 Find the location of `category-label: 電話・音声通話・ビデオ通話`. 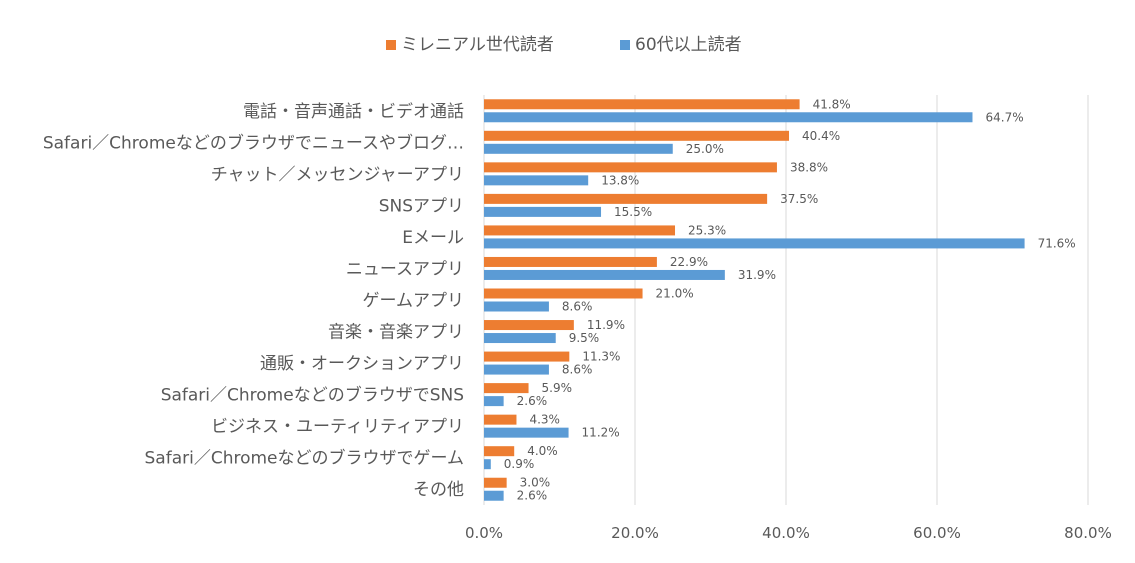

category-label: 電話・音声通話・ビデオ通話 is located at coordinates (353, 111).